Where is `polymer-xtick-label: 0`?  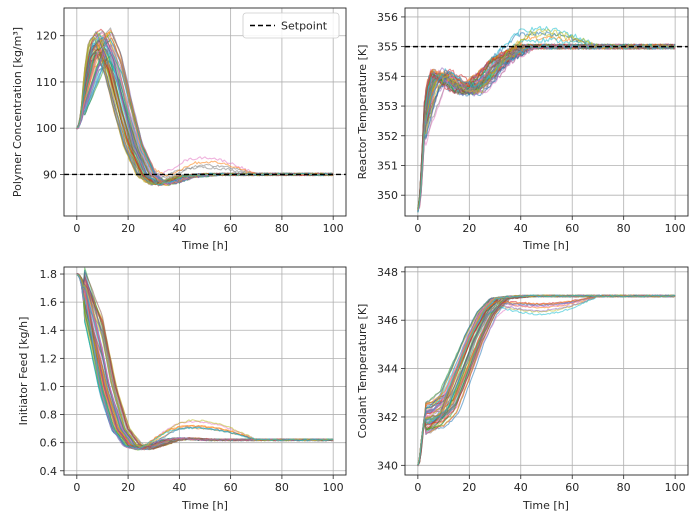
polymer-xtick-label: 0 is located at coordinates (76, 228).